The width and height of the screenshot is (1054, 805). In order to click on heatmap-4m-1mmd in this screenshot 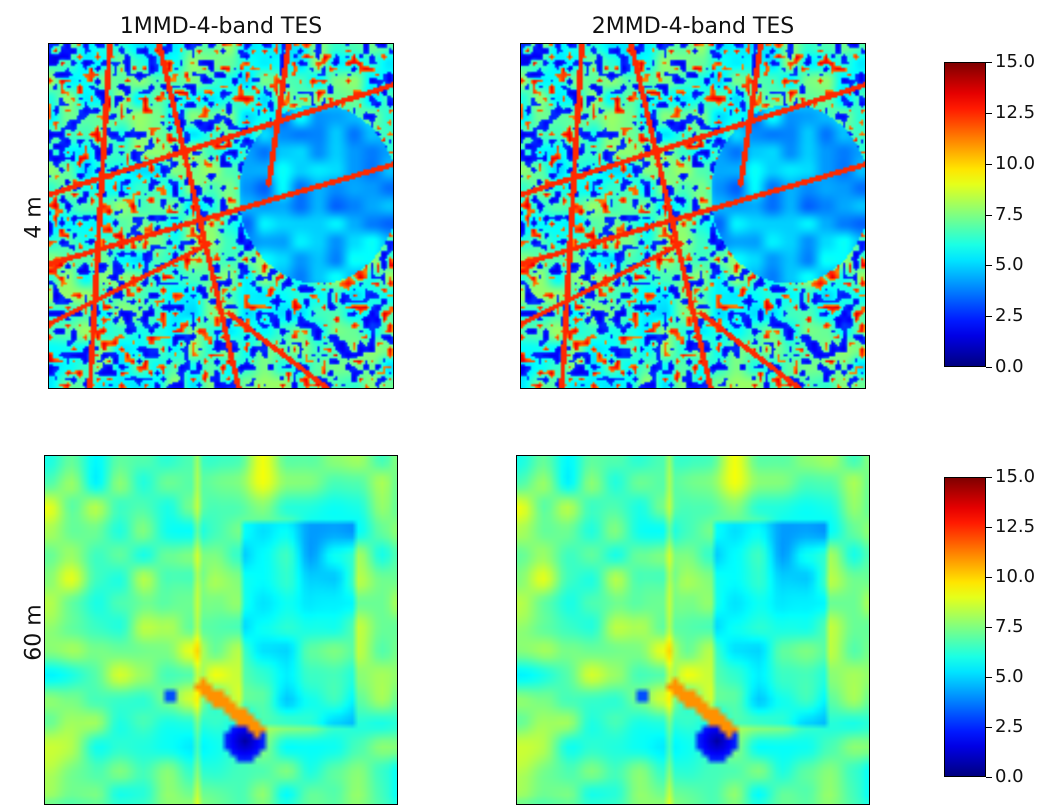, I will do `click(221, 216)`.